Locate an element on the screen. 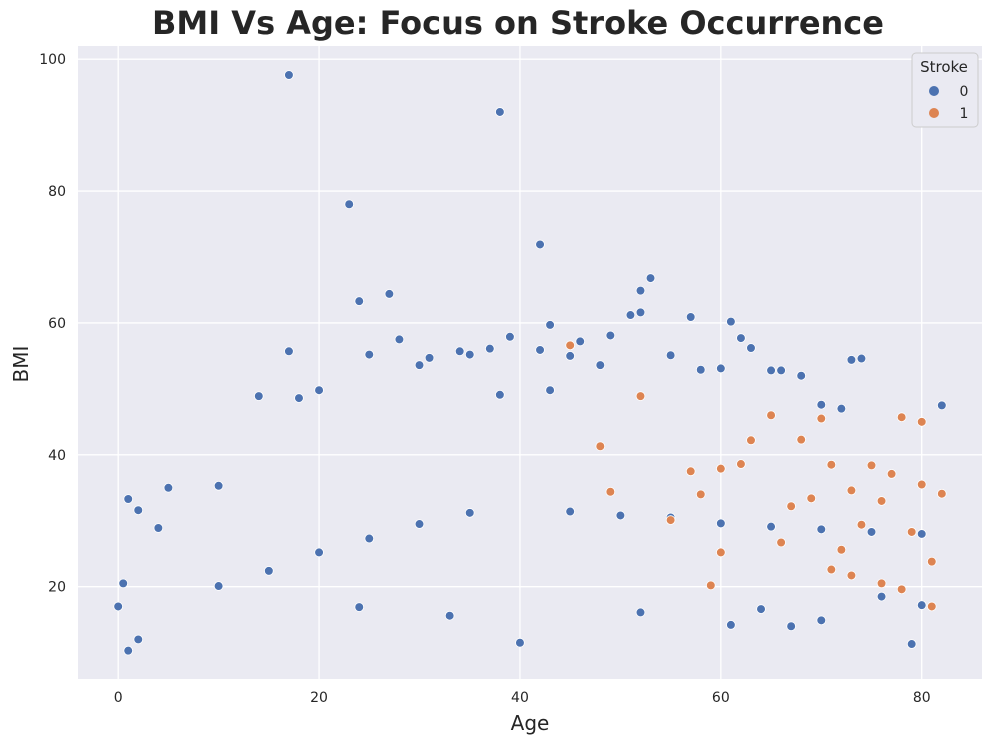 Image resolution: width=994 pixels, height=744 pixels. legend-title: Stroke is located at coordinates (944, 67).